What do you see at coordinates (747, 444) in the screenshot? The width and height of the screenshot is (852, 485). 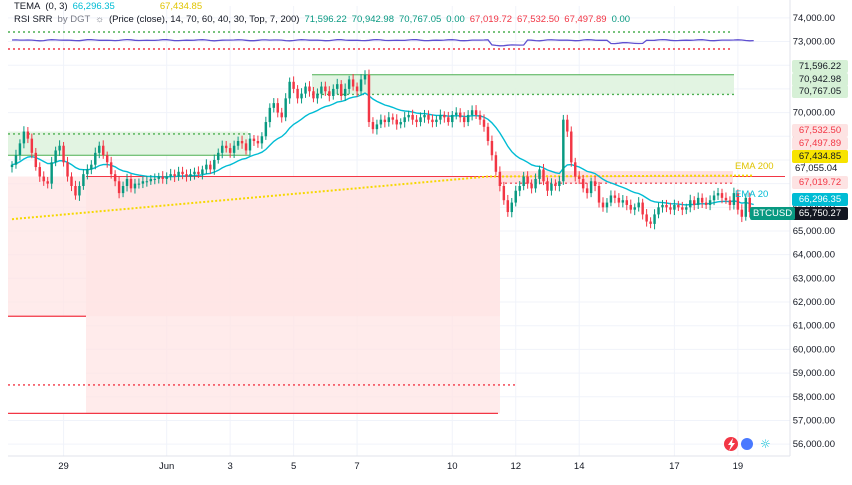 I see `icons: ☼` at bounding box center [747, 444].